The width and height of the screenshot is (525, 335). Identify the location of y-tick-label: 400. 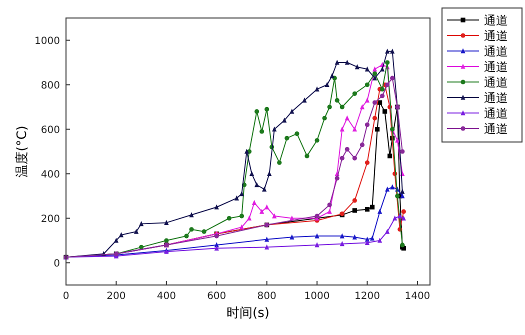
(50, 174).